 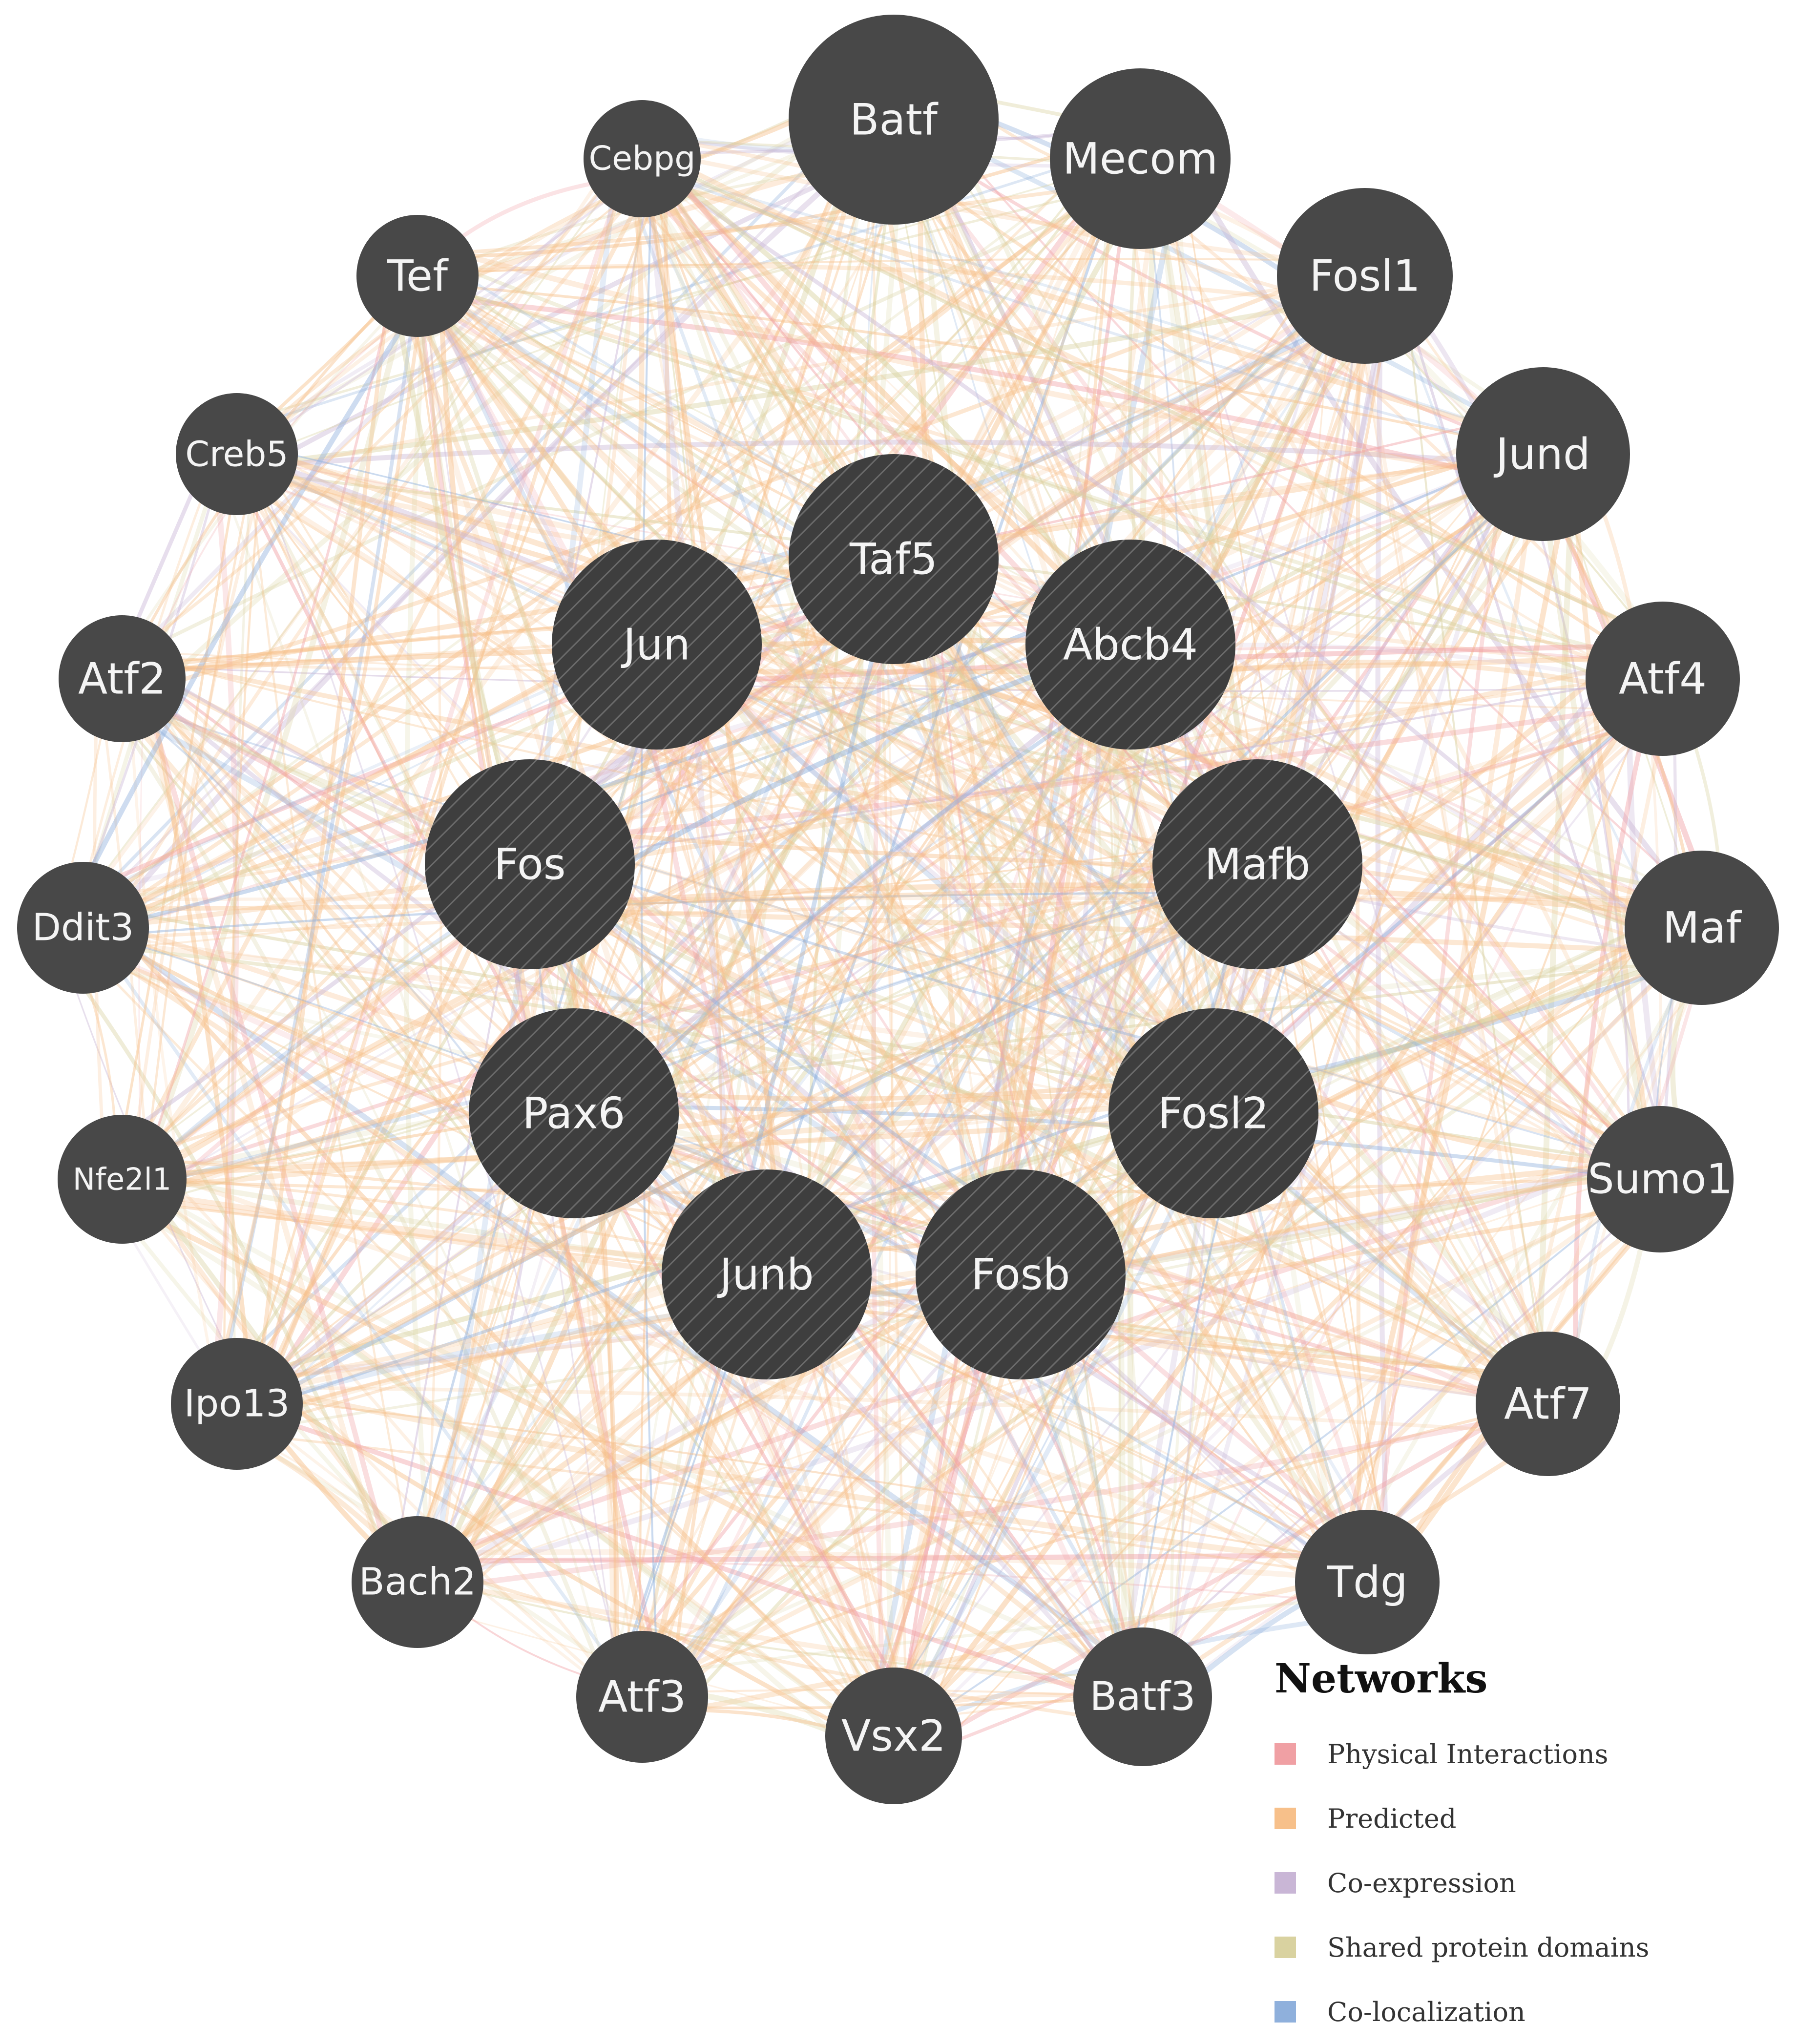 I want to click on gene-node-atf2: Atf2, so click(x=122, y=678).